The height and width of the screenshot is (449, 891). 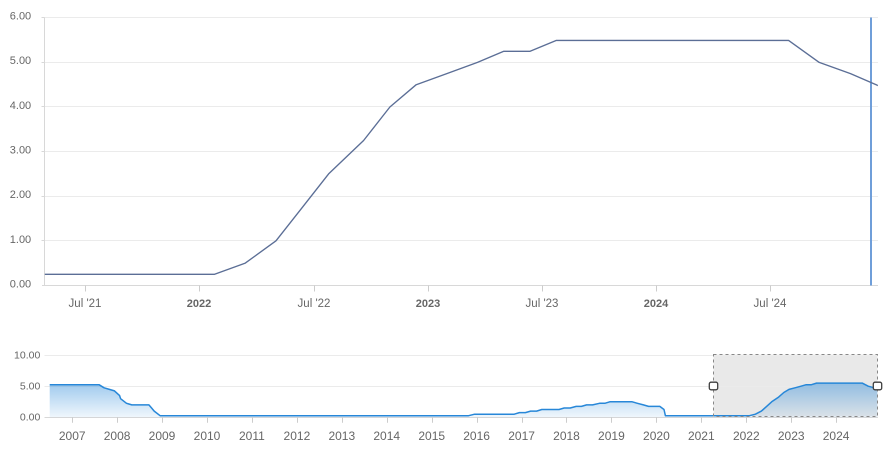 I want to click on svg-text: 2010, so click(x=207, y=436).